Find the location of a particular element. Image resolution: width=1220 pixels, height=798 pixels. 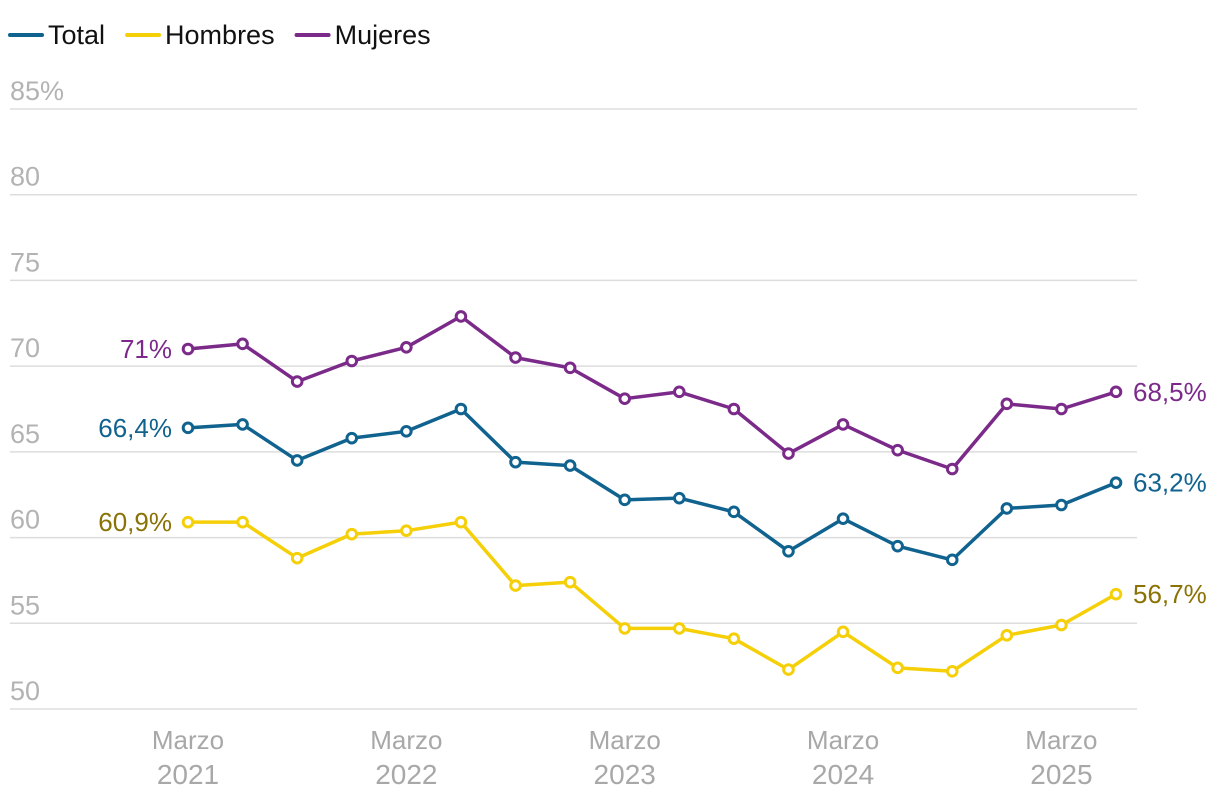

x-tick-year-2025: 2025 is located at coordinates (1061, 774).